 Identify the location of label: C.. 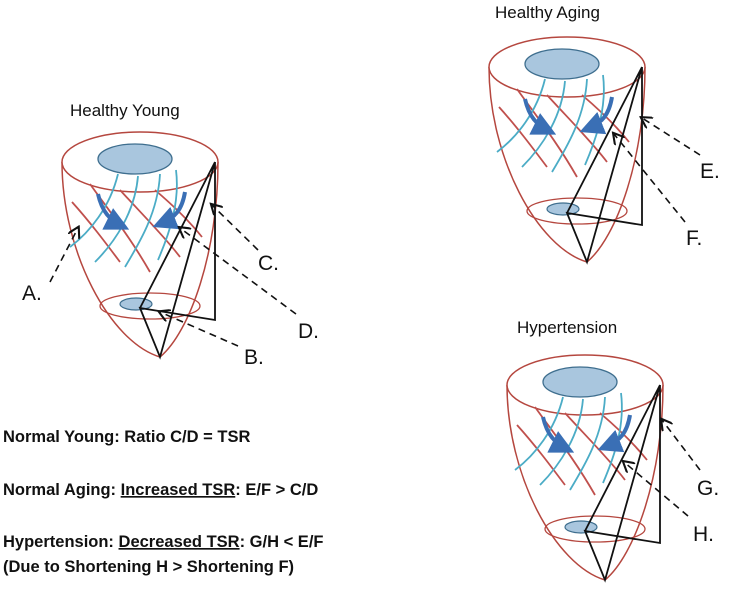
(268, 263).